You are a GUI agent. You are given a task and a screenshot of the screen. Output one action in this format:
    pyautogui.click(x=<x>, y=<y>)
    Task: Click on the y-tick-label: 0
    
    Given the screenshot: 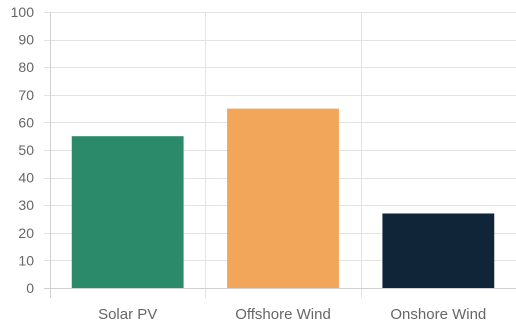 What is the action you would take?
    pyautogui.click(x=30, y=288)
    